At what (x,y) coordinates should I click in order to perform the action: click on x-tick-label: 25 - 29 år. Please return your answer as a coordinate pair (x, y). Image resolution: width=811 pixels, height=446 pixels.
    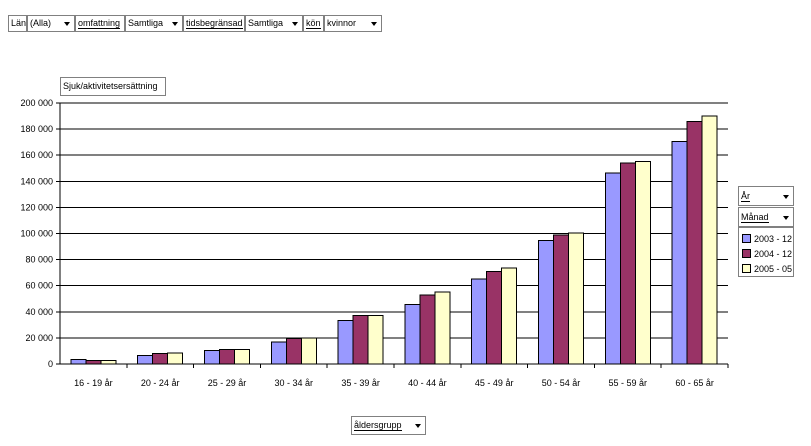
    Looking at the image, I should click on (227, 383).